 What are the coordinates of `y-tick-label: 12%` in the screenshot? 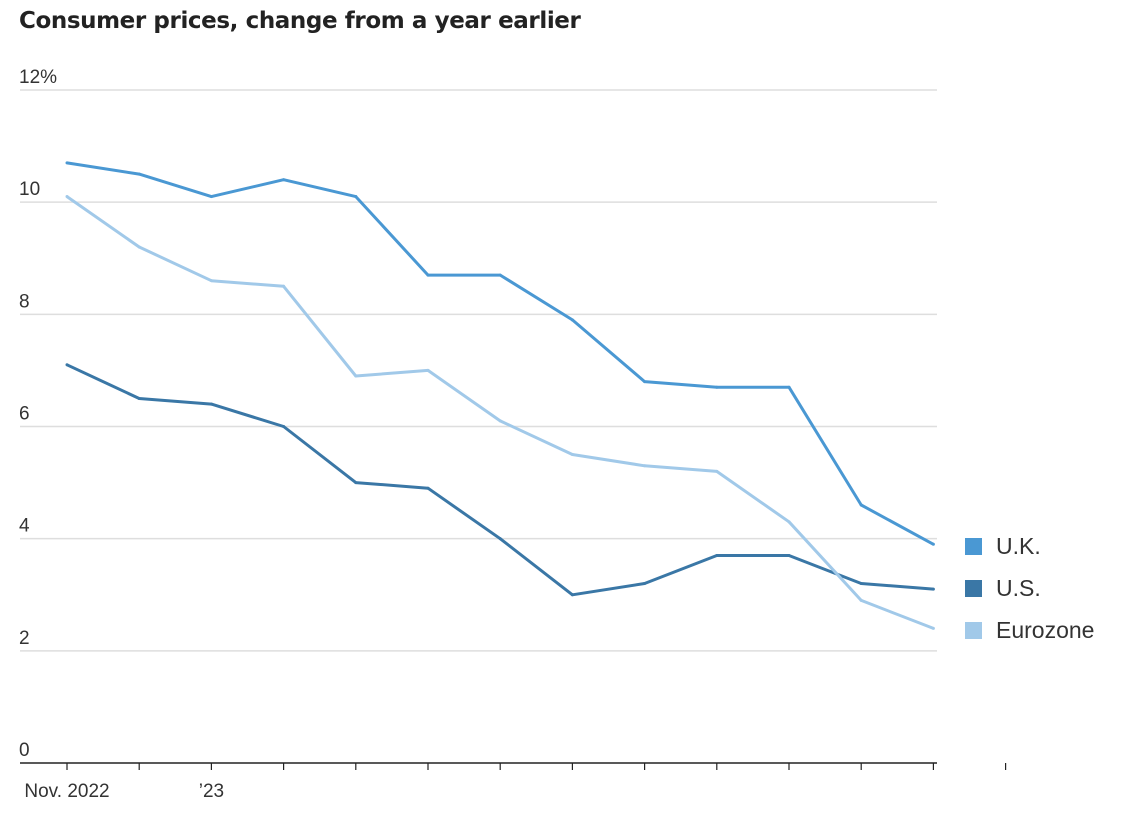 It's located at (38, 77).